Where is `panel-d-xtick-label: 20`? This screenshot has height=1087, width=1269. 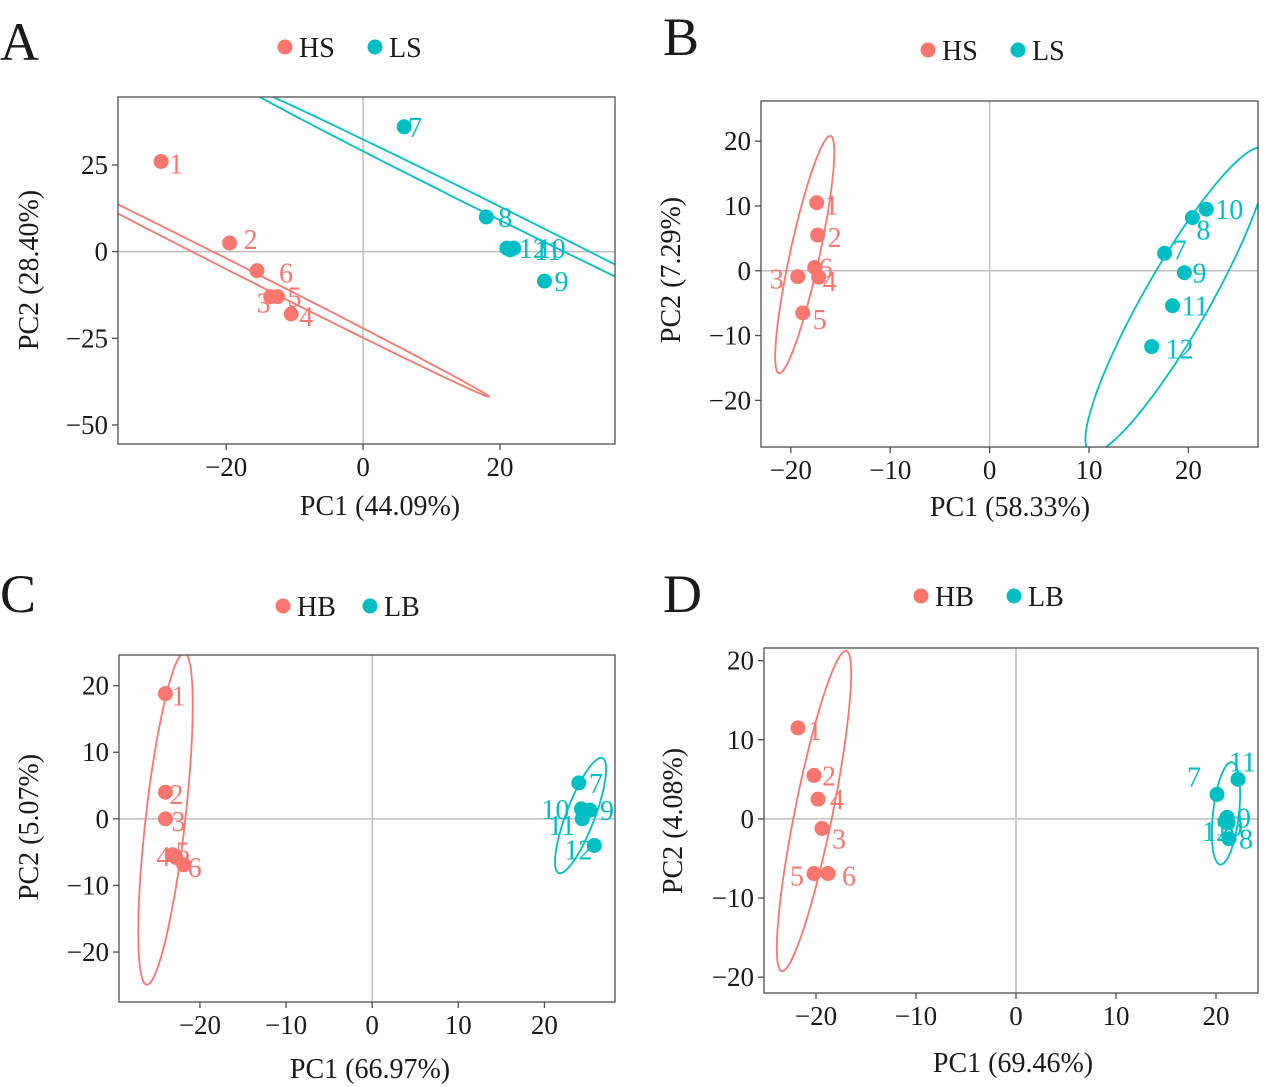 panel-d-xtick-label: 20 is located at coordinates (1216, 1016).